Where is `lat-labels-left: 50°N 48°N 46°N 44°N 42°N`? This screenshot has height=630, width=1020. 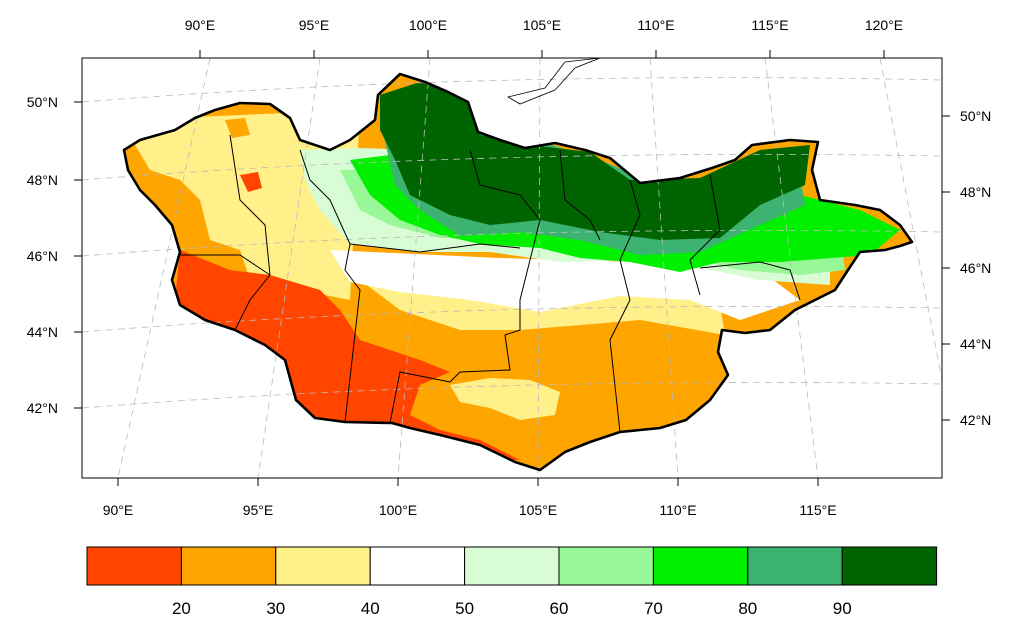 lat-labels-left: 50°N 48°N 46°N 44°N 42°N is located at coordinates (42, 255).